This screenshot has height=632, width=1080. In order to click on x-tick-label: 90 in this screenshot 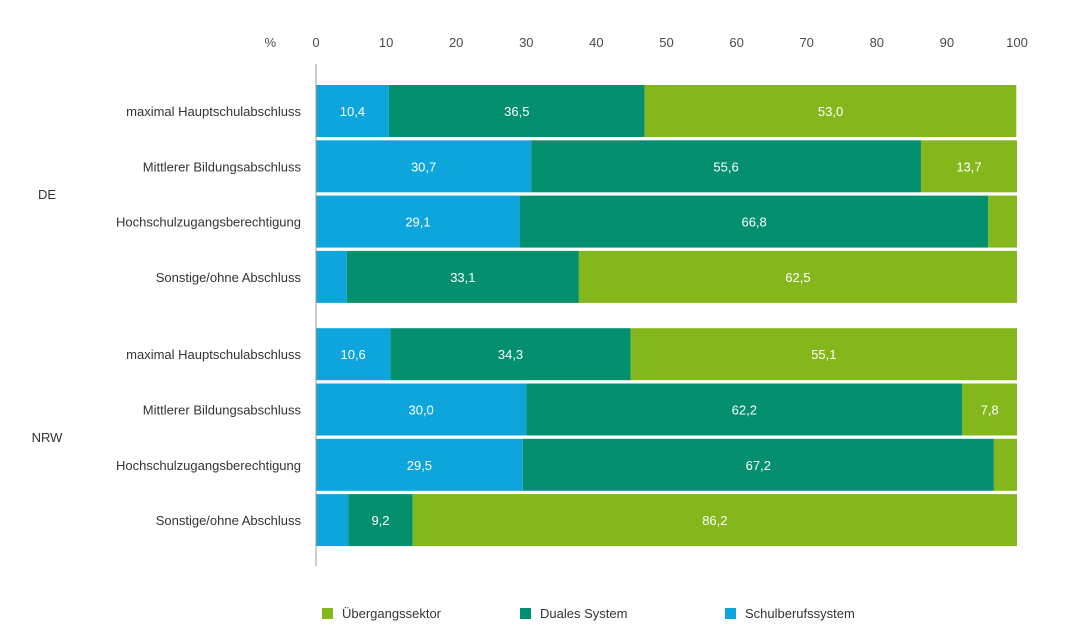, I will do `click(947, 42)`.